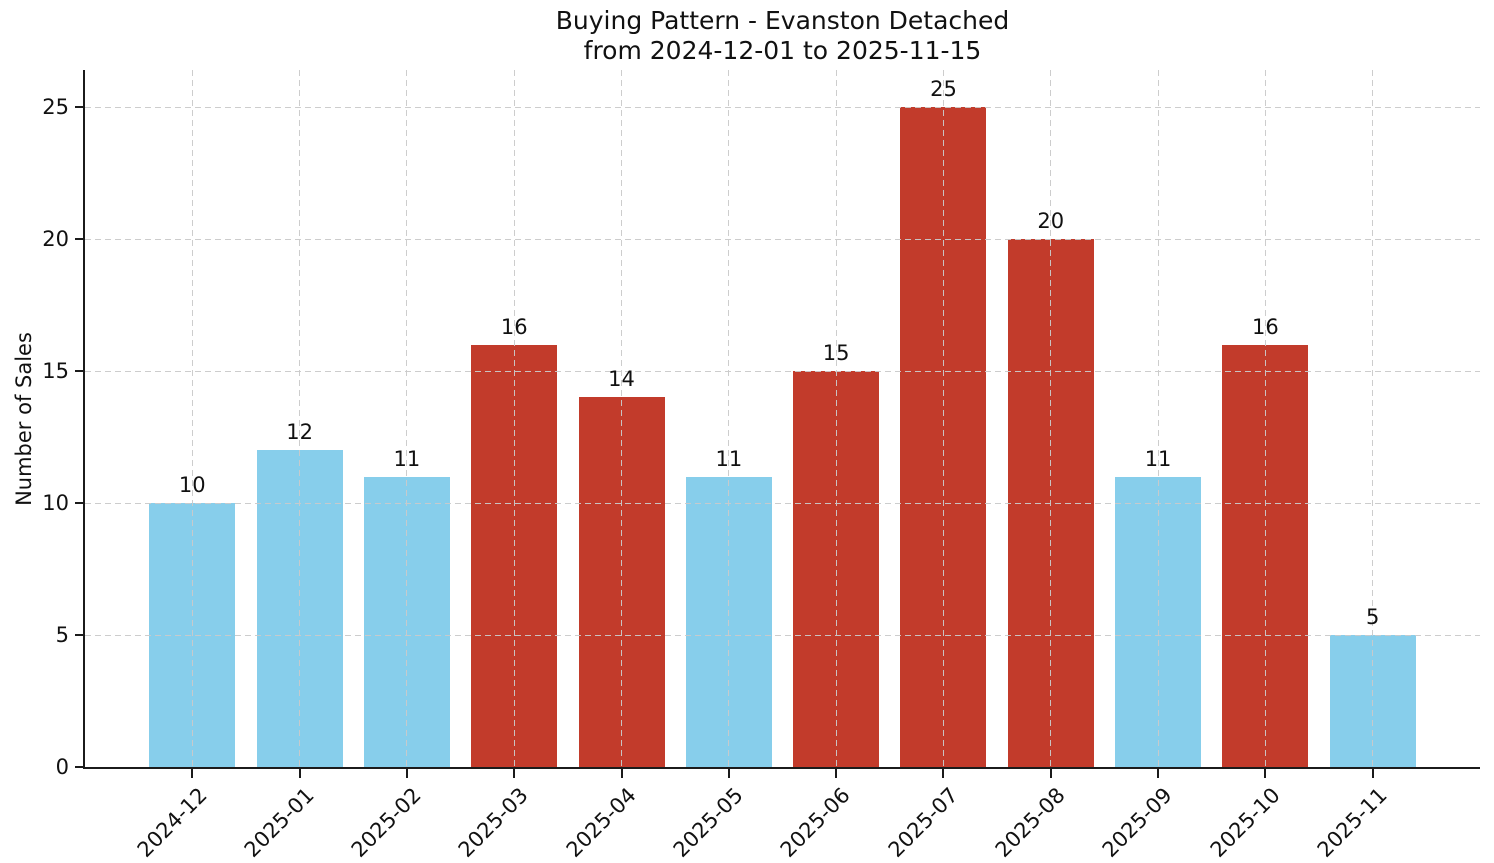 This screenshot has height=863, width=1494. What do you see at coordinates (1030, 823) in the screenshot?
I see `x-tick-label: 2025-08` at bounding box center [1030, 823].